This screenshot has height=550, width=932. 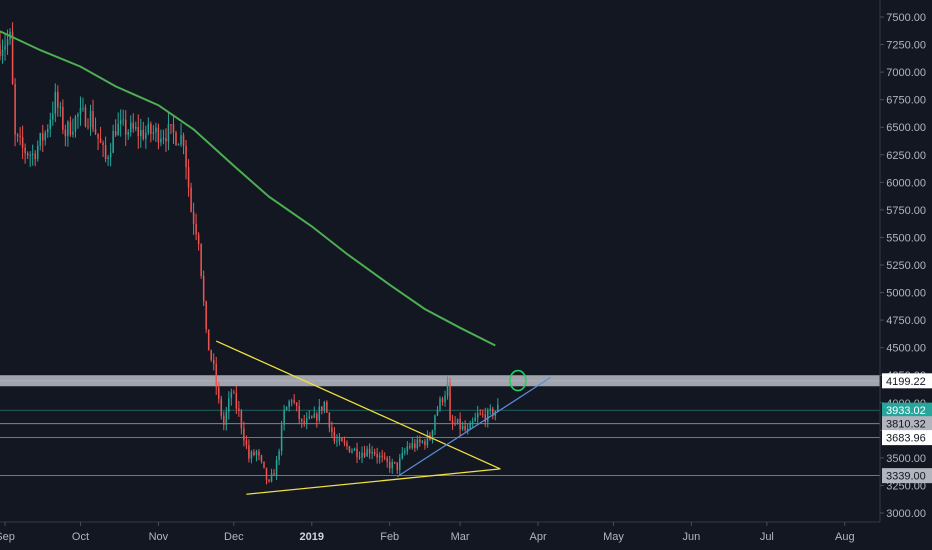 What do you see at coordinates (312, 537) in the screenshot?
I see `time-tick-label: 2019` at bounding box center [312, 537].